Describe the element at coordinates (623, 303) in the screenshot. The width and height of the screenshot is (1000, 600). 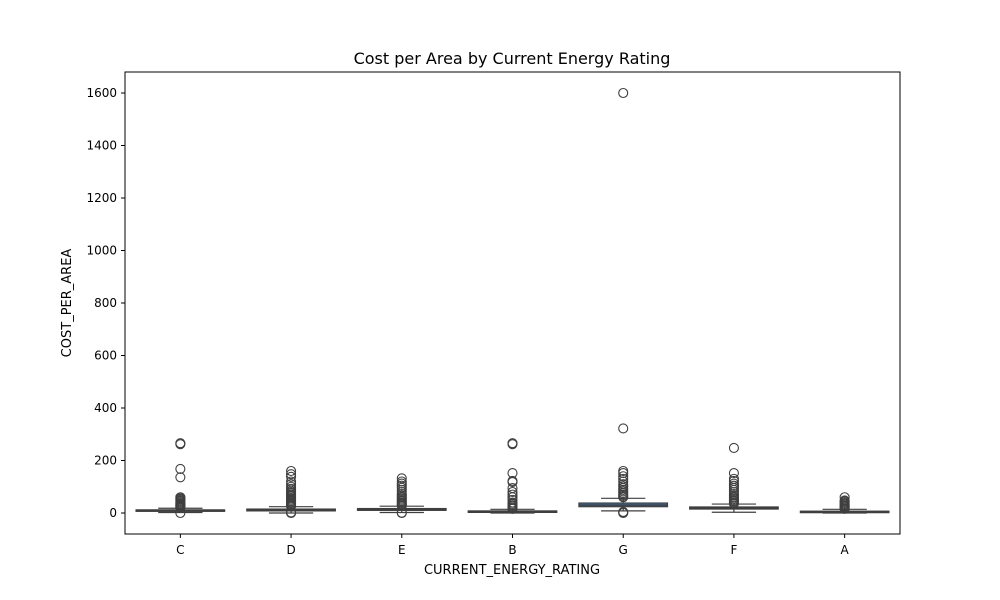
I see `box-G` at that location.